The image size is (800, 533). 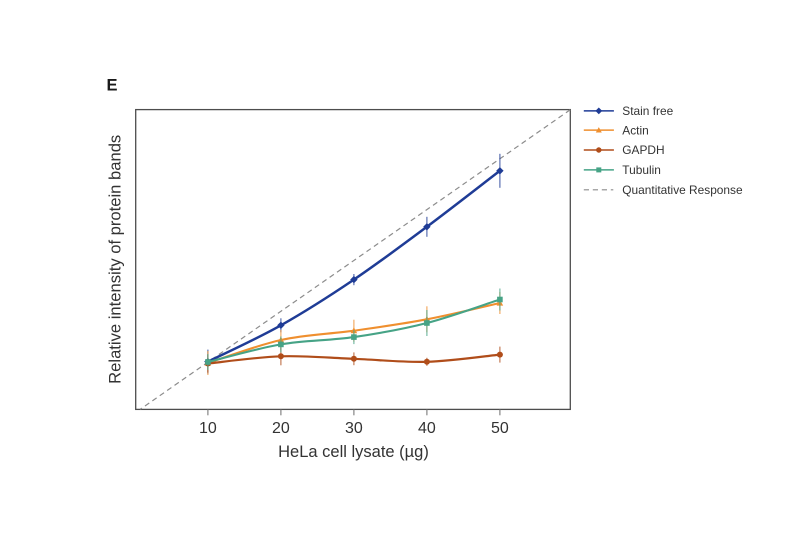 I want to click on svg-text: E, so click(x=112, y=86).